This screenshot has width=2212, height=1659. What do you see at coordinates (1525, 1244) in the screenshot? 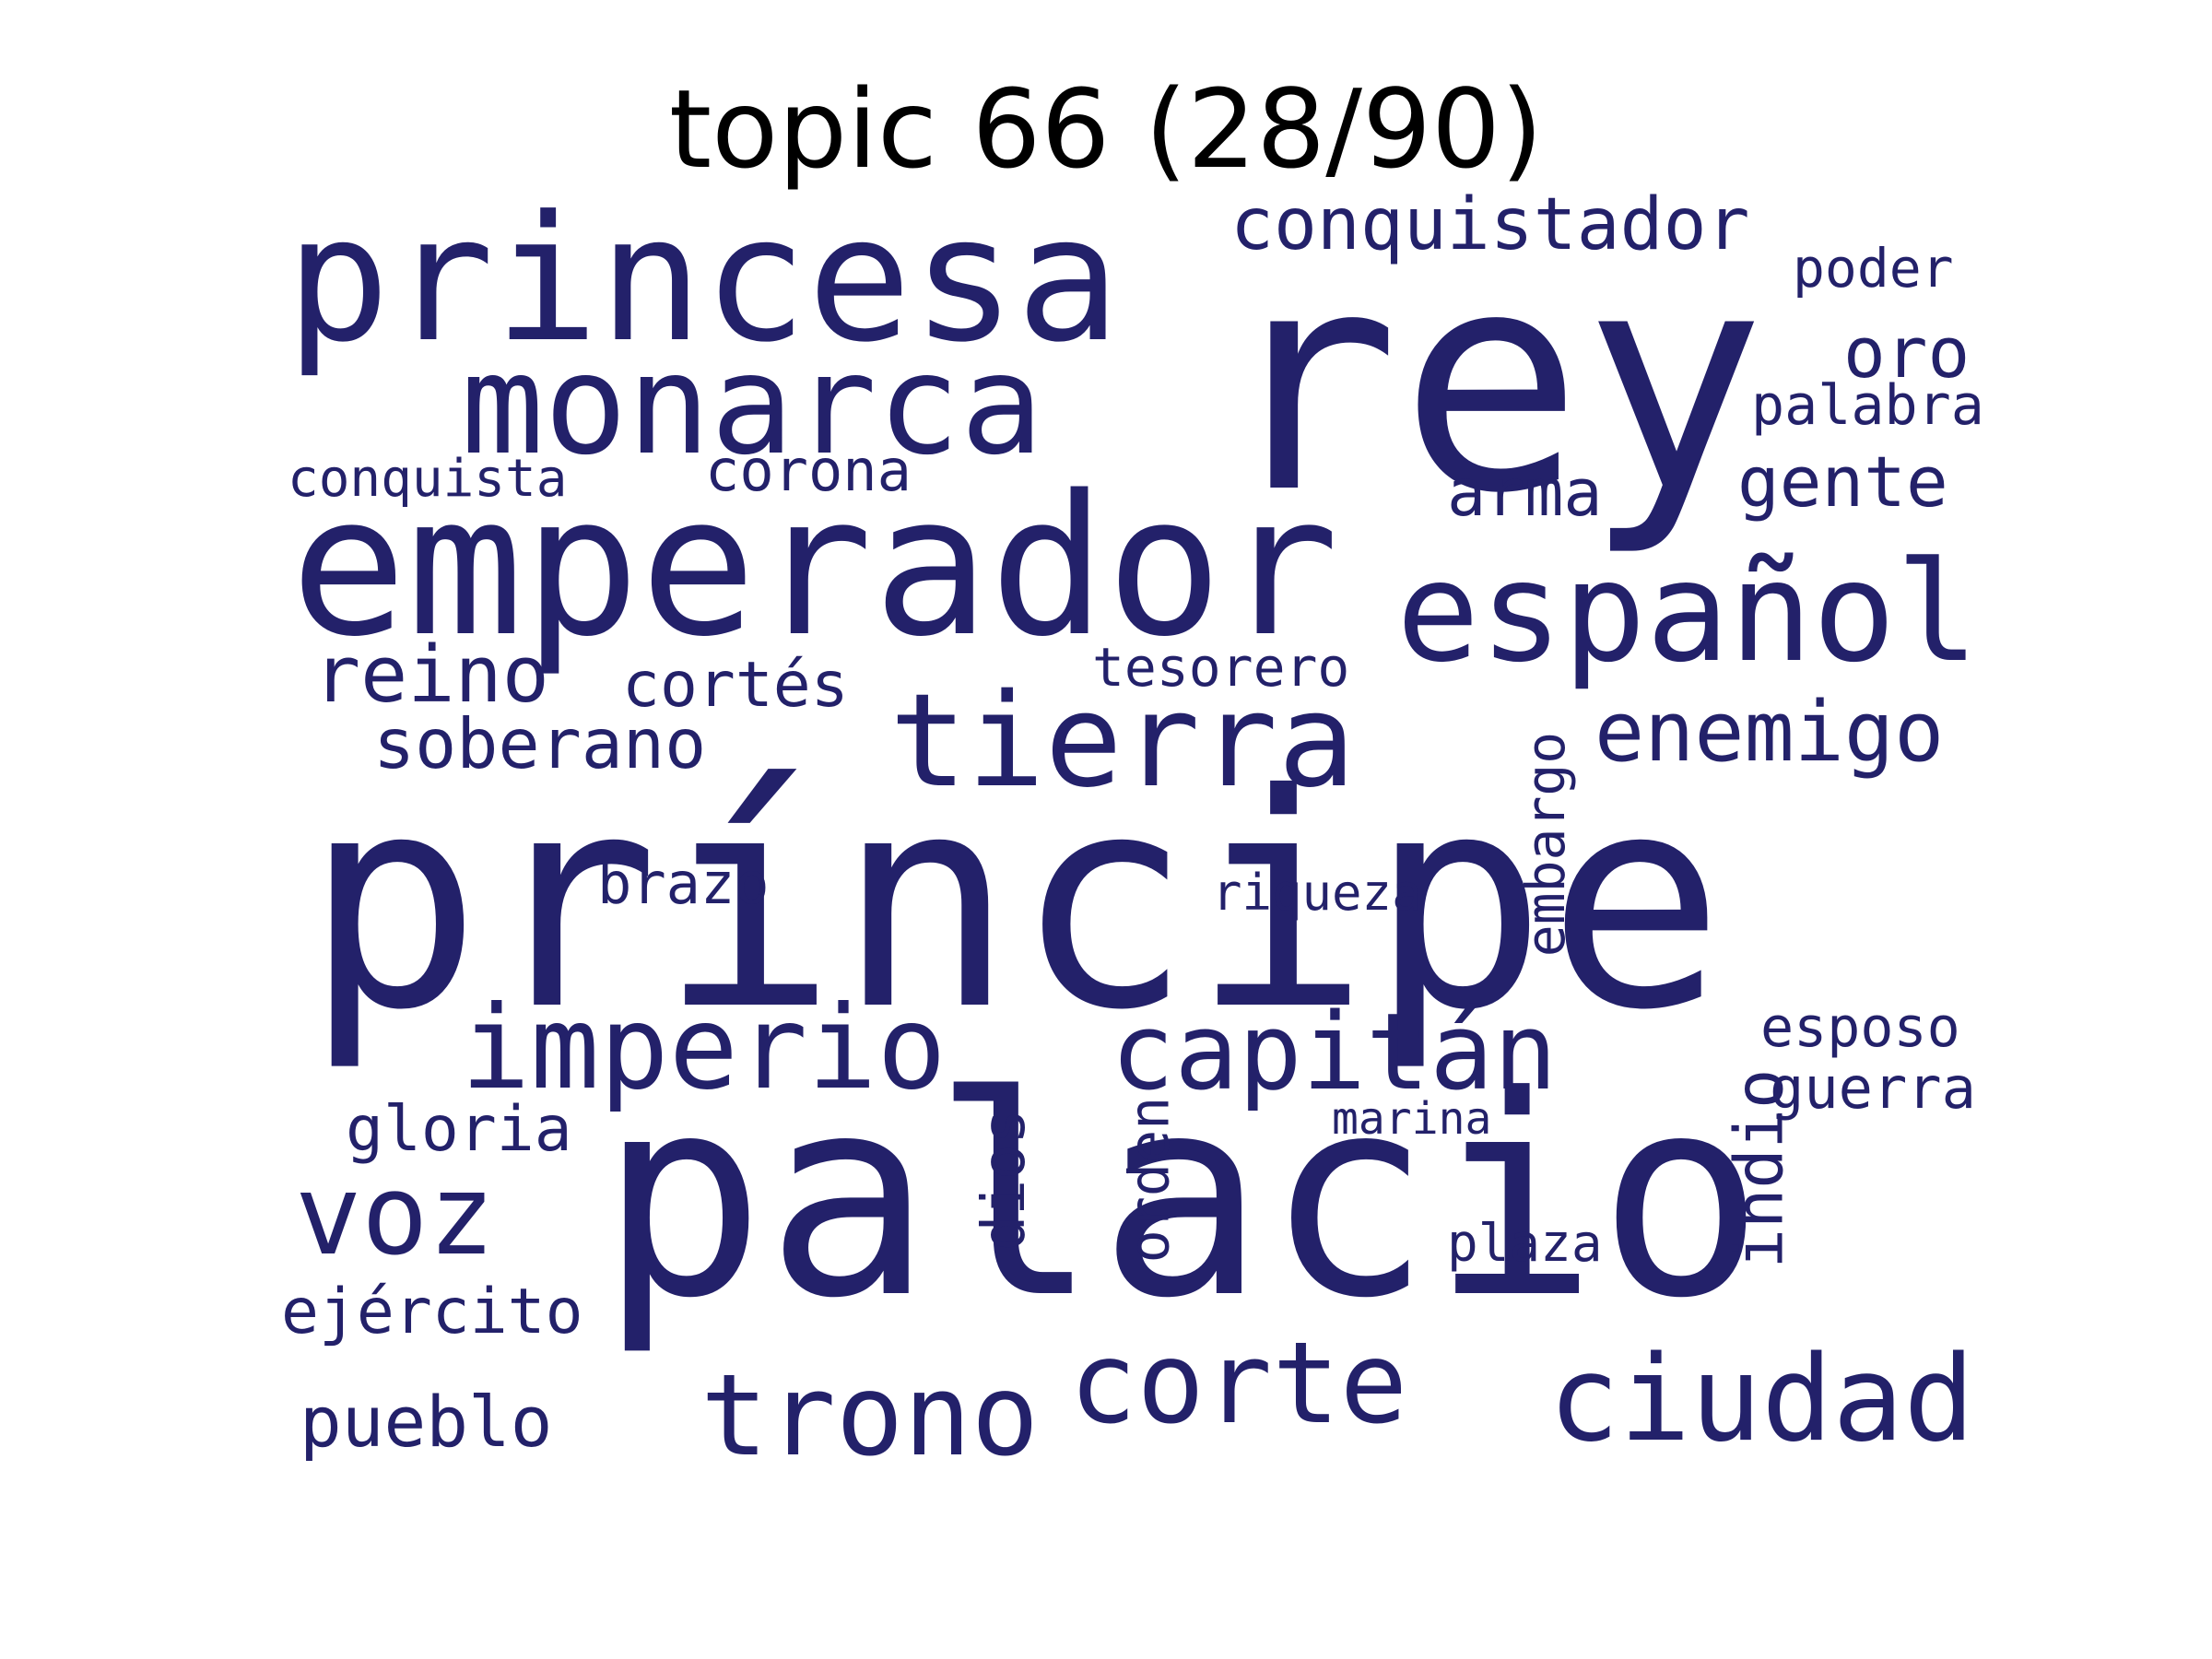
I see `word-plaza: plaza` at bounding box center [1525, 1244].